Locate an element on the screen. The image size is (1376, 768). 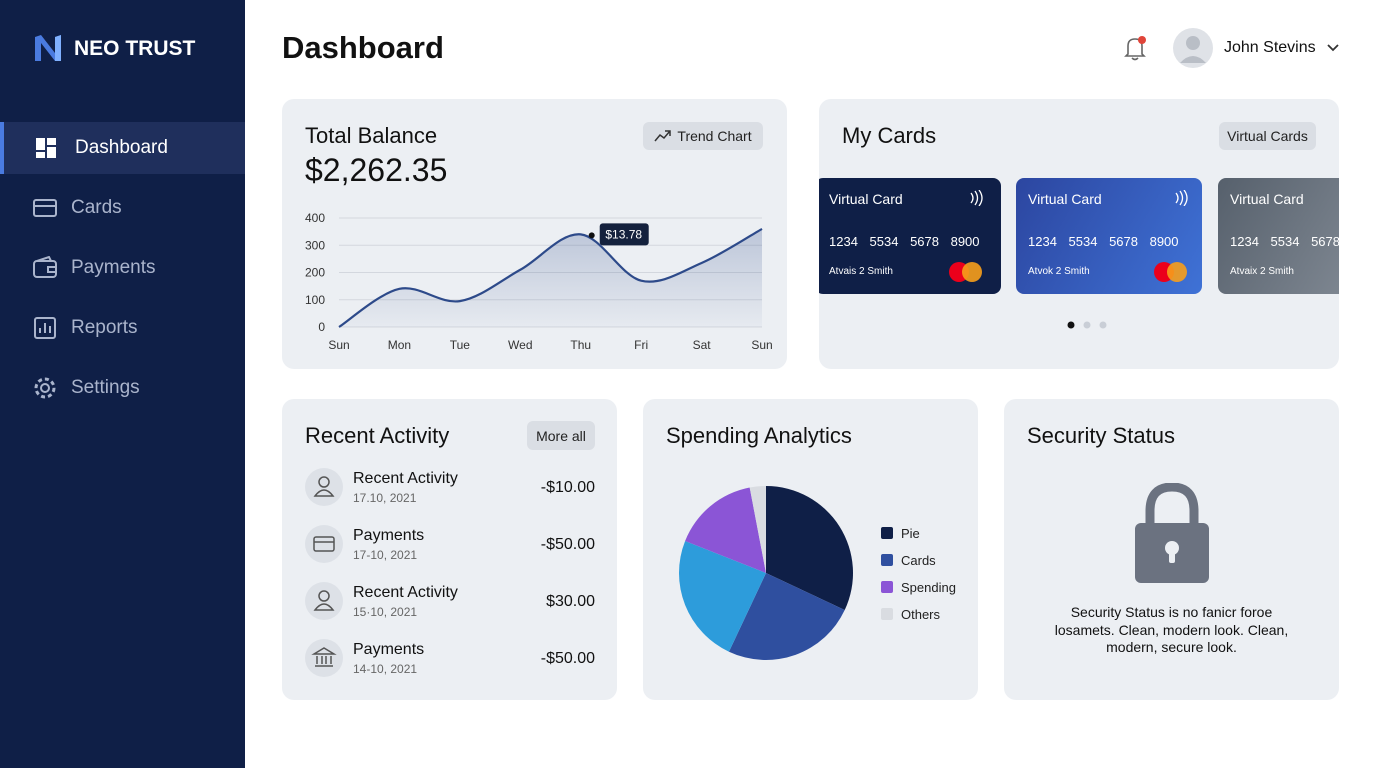
y-tick-label: 200 is located at coordinates (315, 273).